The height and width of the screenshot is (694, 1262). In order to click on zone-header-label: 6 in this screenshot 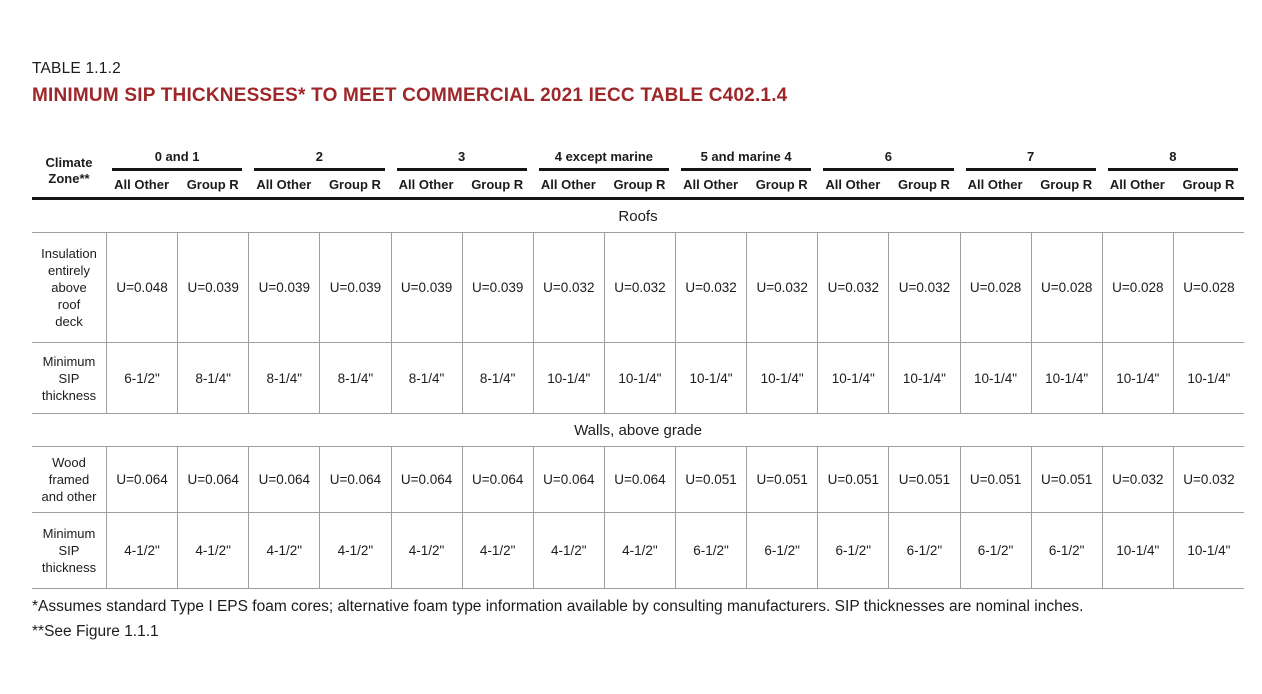, I will do `click(888, 158)`.